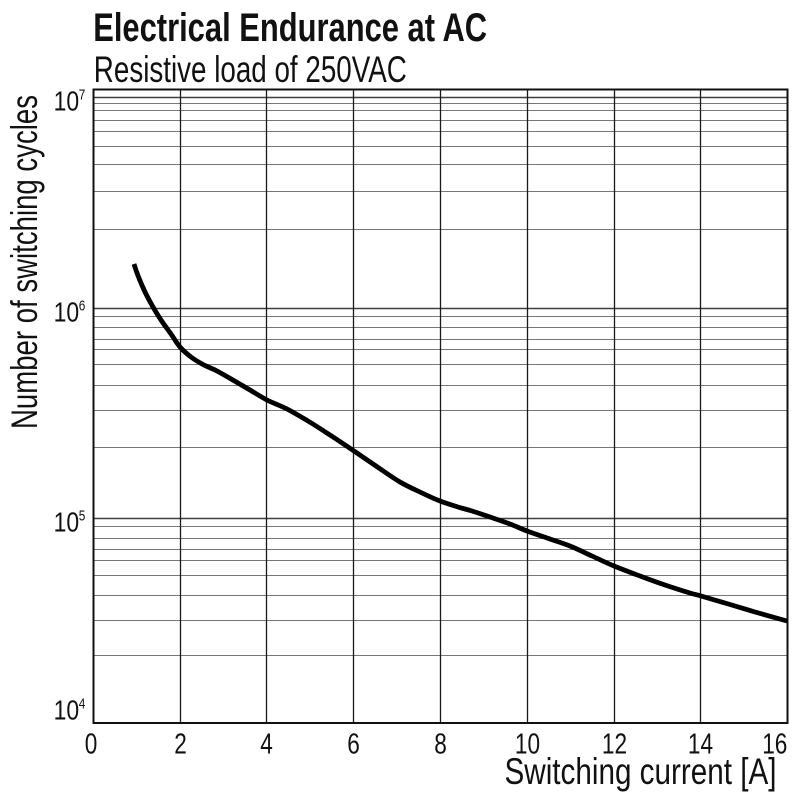 The height and width of the screenshot is (805, 800). What do you see at coordinates (440, 743) in the screenshot?
I see `svg-text: 8` at bounding box center [440, 743].